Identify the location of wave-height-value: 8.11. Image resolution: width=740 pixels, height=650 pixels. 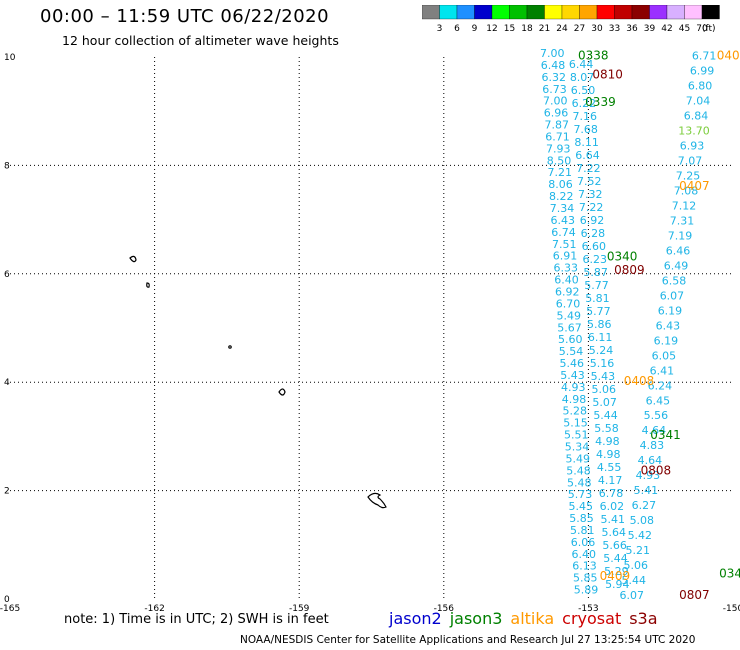
(586, 142).